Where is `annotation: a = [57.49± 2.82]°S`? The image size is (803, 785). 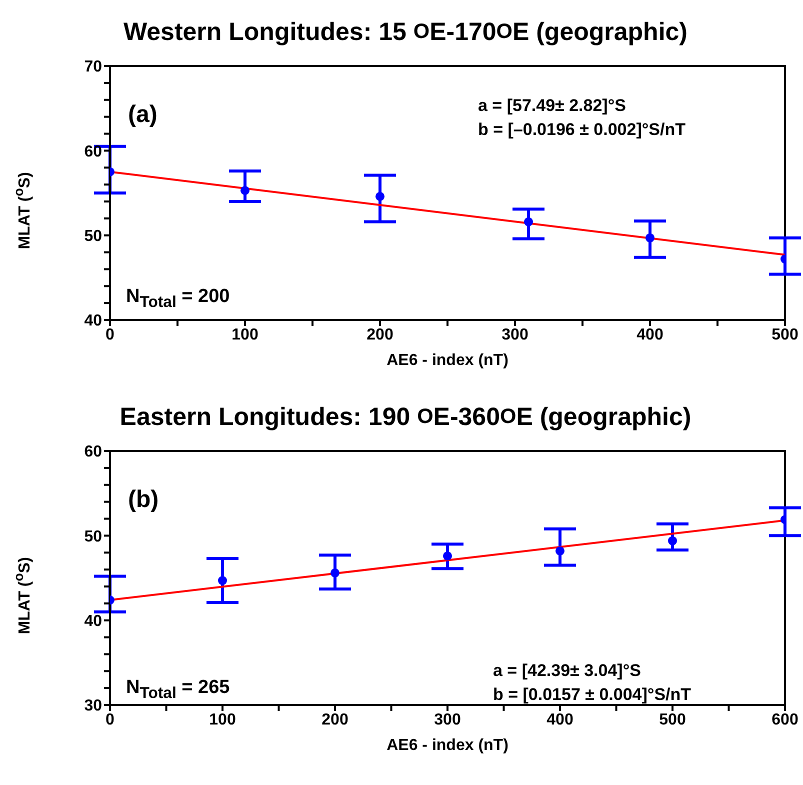 annotation: a = [57.49± 2.82]°S is located at coordinates (552, 106).